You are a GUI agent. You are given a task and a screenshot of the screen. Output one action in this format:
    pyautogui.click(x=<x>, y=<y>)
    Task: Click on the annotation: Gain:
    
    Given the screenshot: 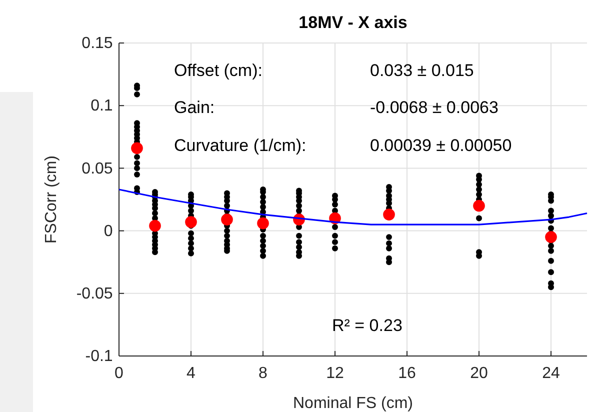 What is the action you would take?
    pyautogui.click(x=194, y=107)
    